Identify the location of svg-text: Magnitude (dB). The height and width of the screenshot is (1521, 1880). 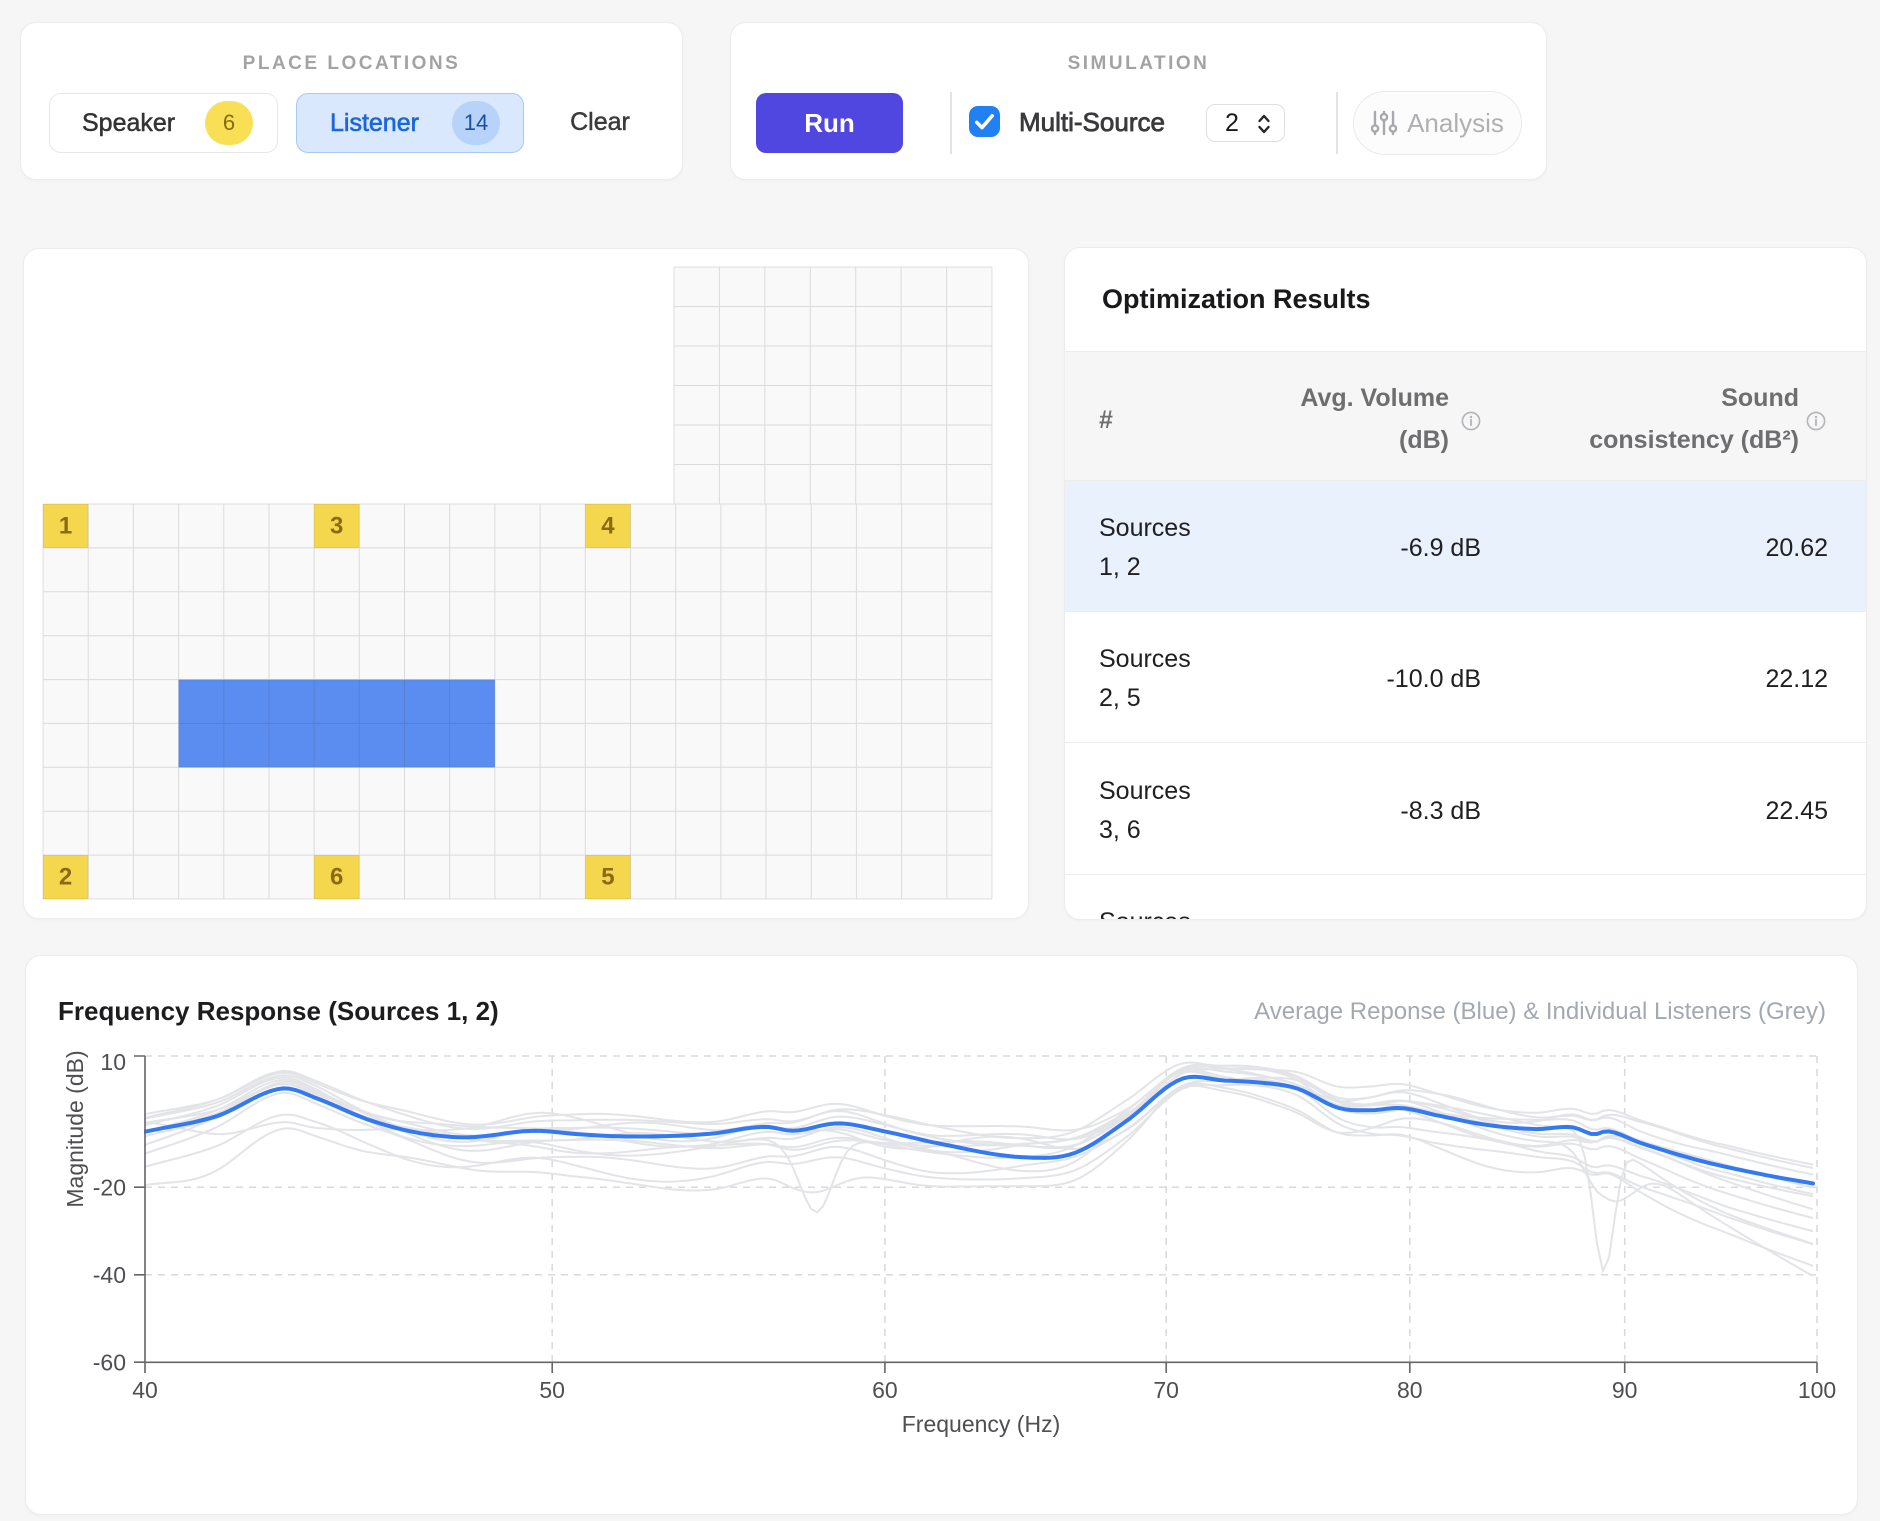
(75, 1128).